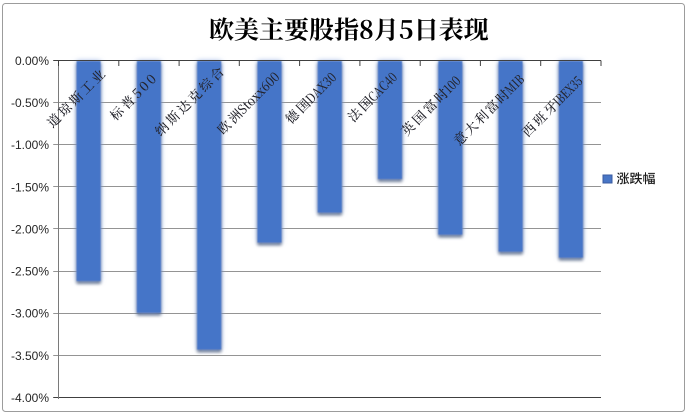  What do you see at coordinates (30, 145) in the screenshot?
I see `svg-text: -1.00%` at bounding box center [30, 145].